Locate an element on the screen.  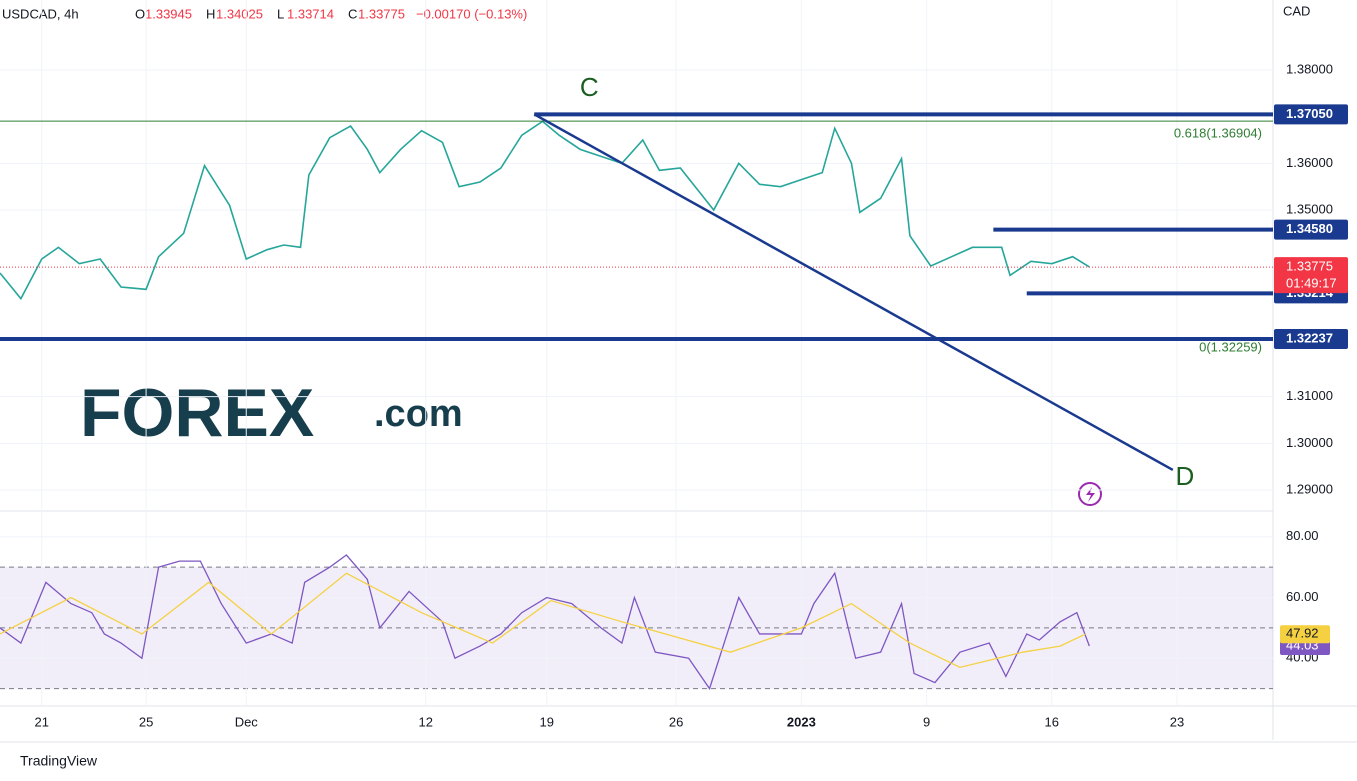
logo-main: FOREX is located at coordinates (197, 413).